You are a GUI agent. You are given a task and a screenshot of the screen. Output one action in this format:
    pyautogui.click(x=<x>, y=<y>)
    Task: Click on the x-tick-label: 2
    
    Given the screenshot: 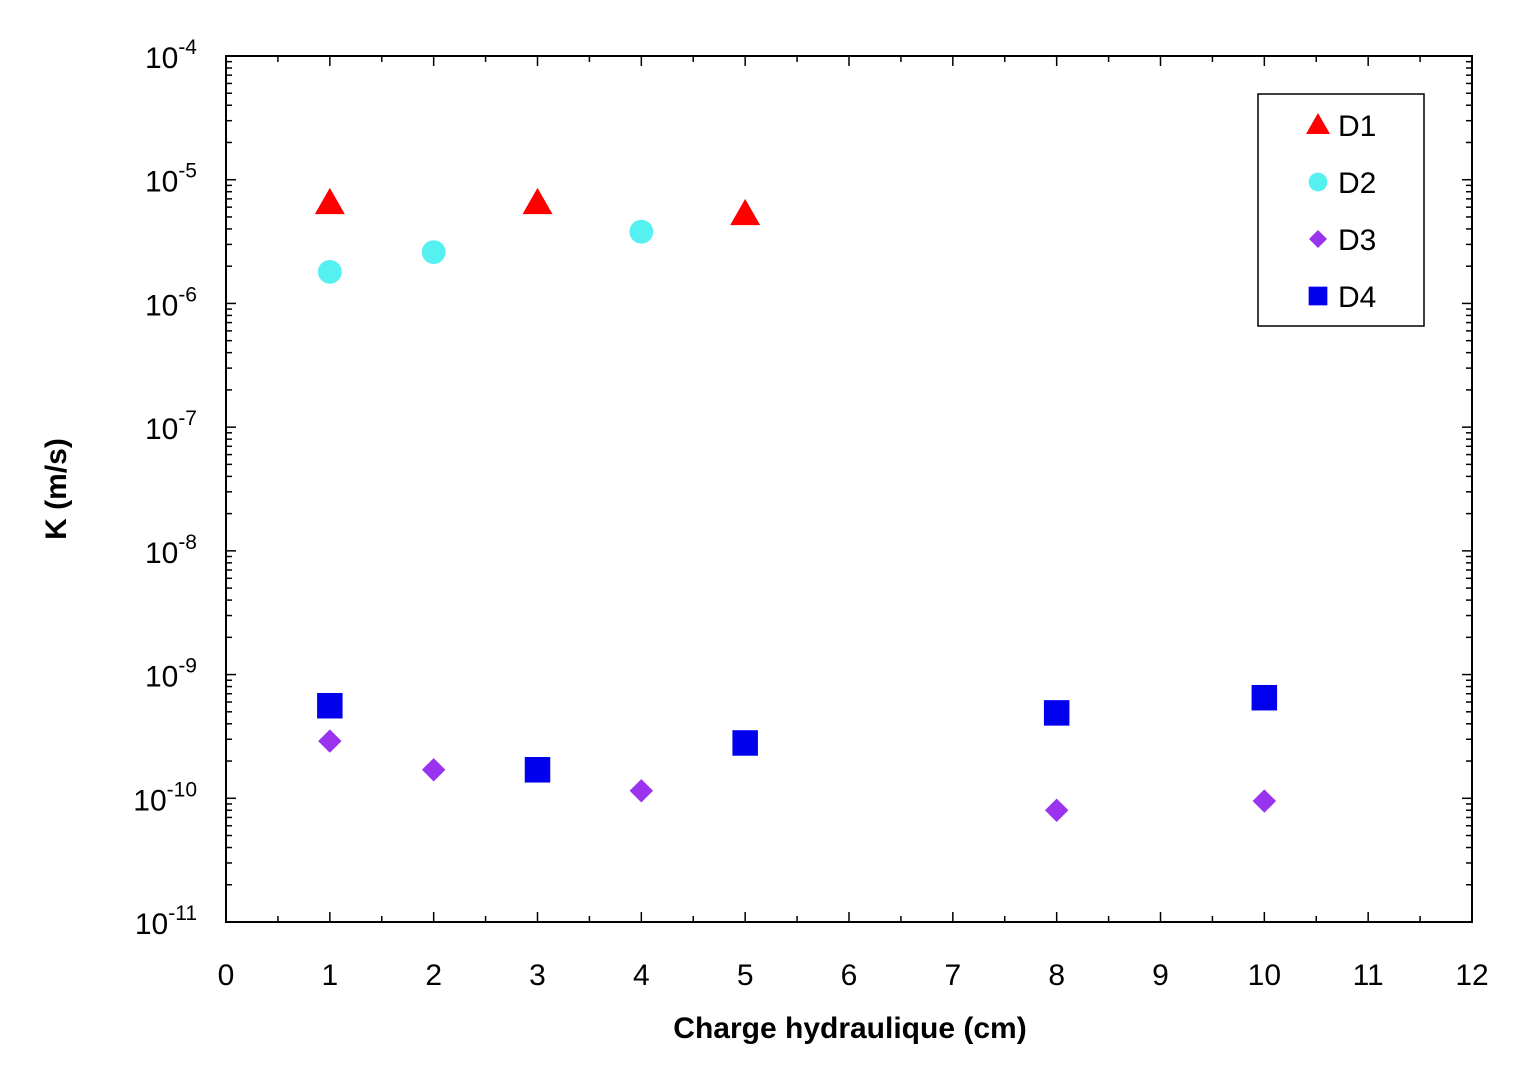 What is the action you would take?
    pyautogui.click(x=433, y=975)
    